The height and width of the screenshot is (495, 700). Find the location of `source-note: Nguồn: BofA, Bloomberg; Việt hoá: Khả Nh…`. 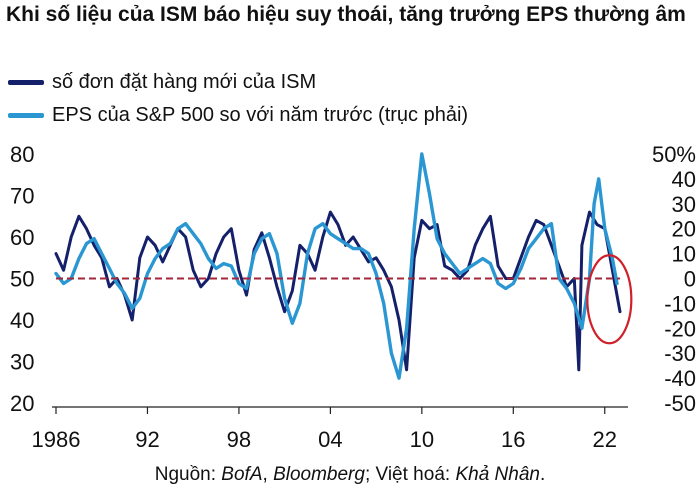

source-note: Nguồn: BofA, Bloomberg; Việt hoá: Khả Nh… is located at coordinates (350, 475).